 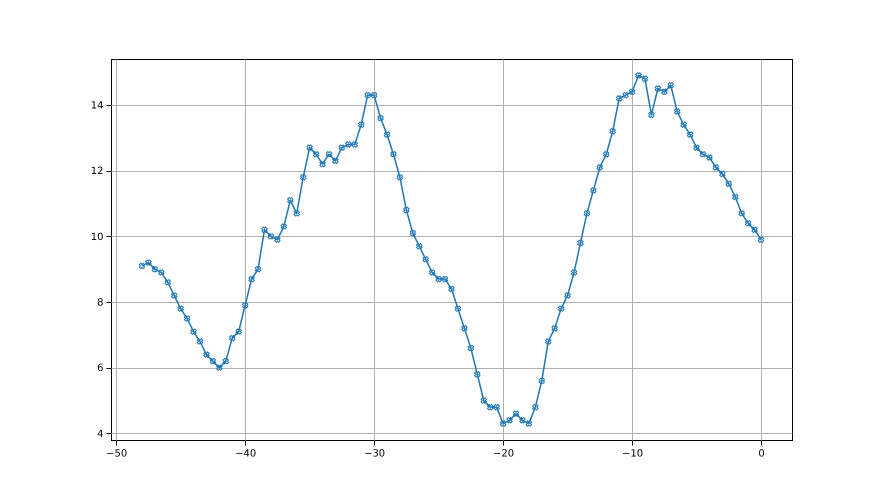 I want to click on y-tick-label: 4, so click(x=100, y=434).